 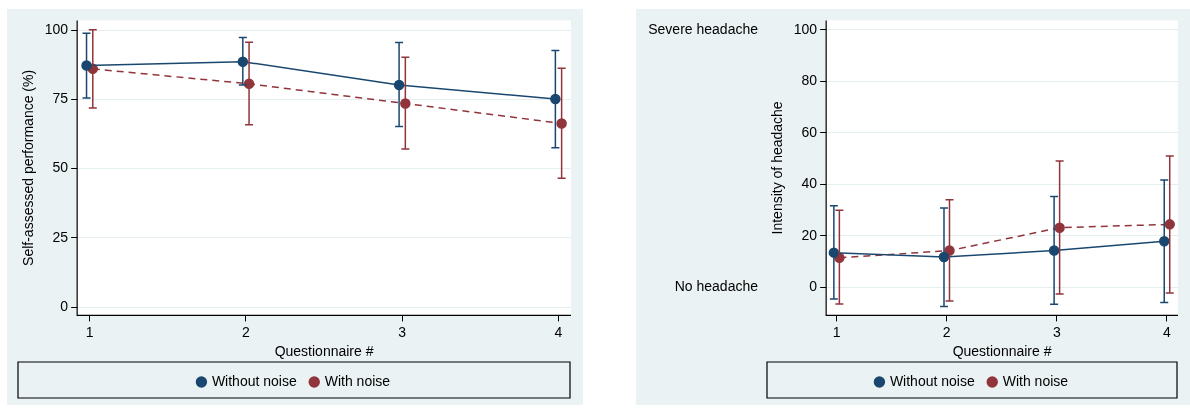 What do you see at coordinates (777, 168) in the screenshot?
I see `y-axis-title: Intensity of headache` at bounding box center [777, 168].